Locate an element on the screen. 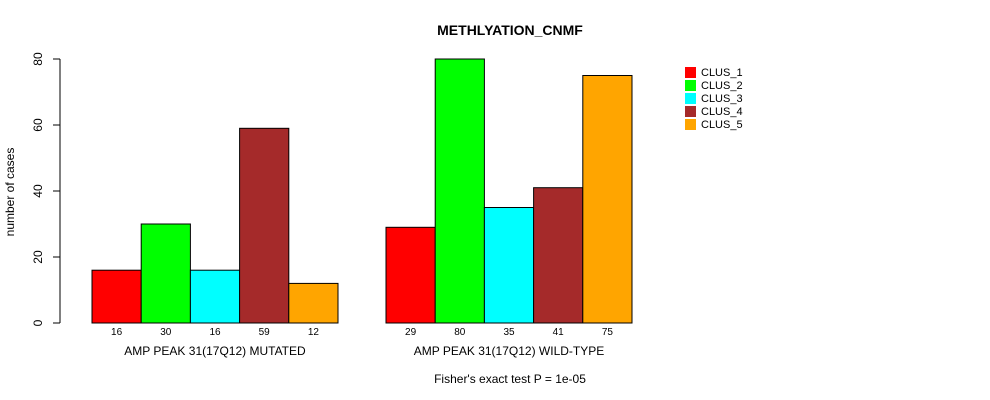 The height and width of the screenshot is (400, 990). group-label-2: AMP PEAK 31(17Q12) WILD-TYPE is located at coordinates (509, 351).